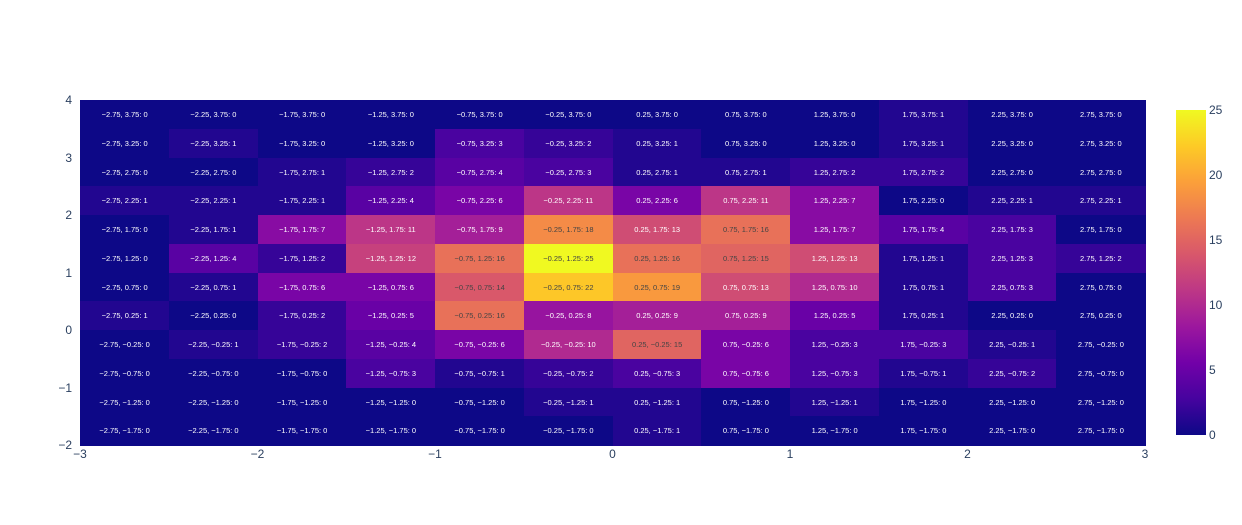 This screenshot has height=525, width=1242. What do you see at coordinates (480, 345) in the screenshot?
I see `heatmap-cell: −0.75, −0.25: 6` at bounding box center [480, 345].